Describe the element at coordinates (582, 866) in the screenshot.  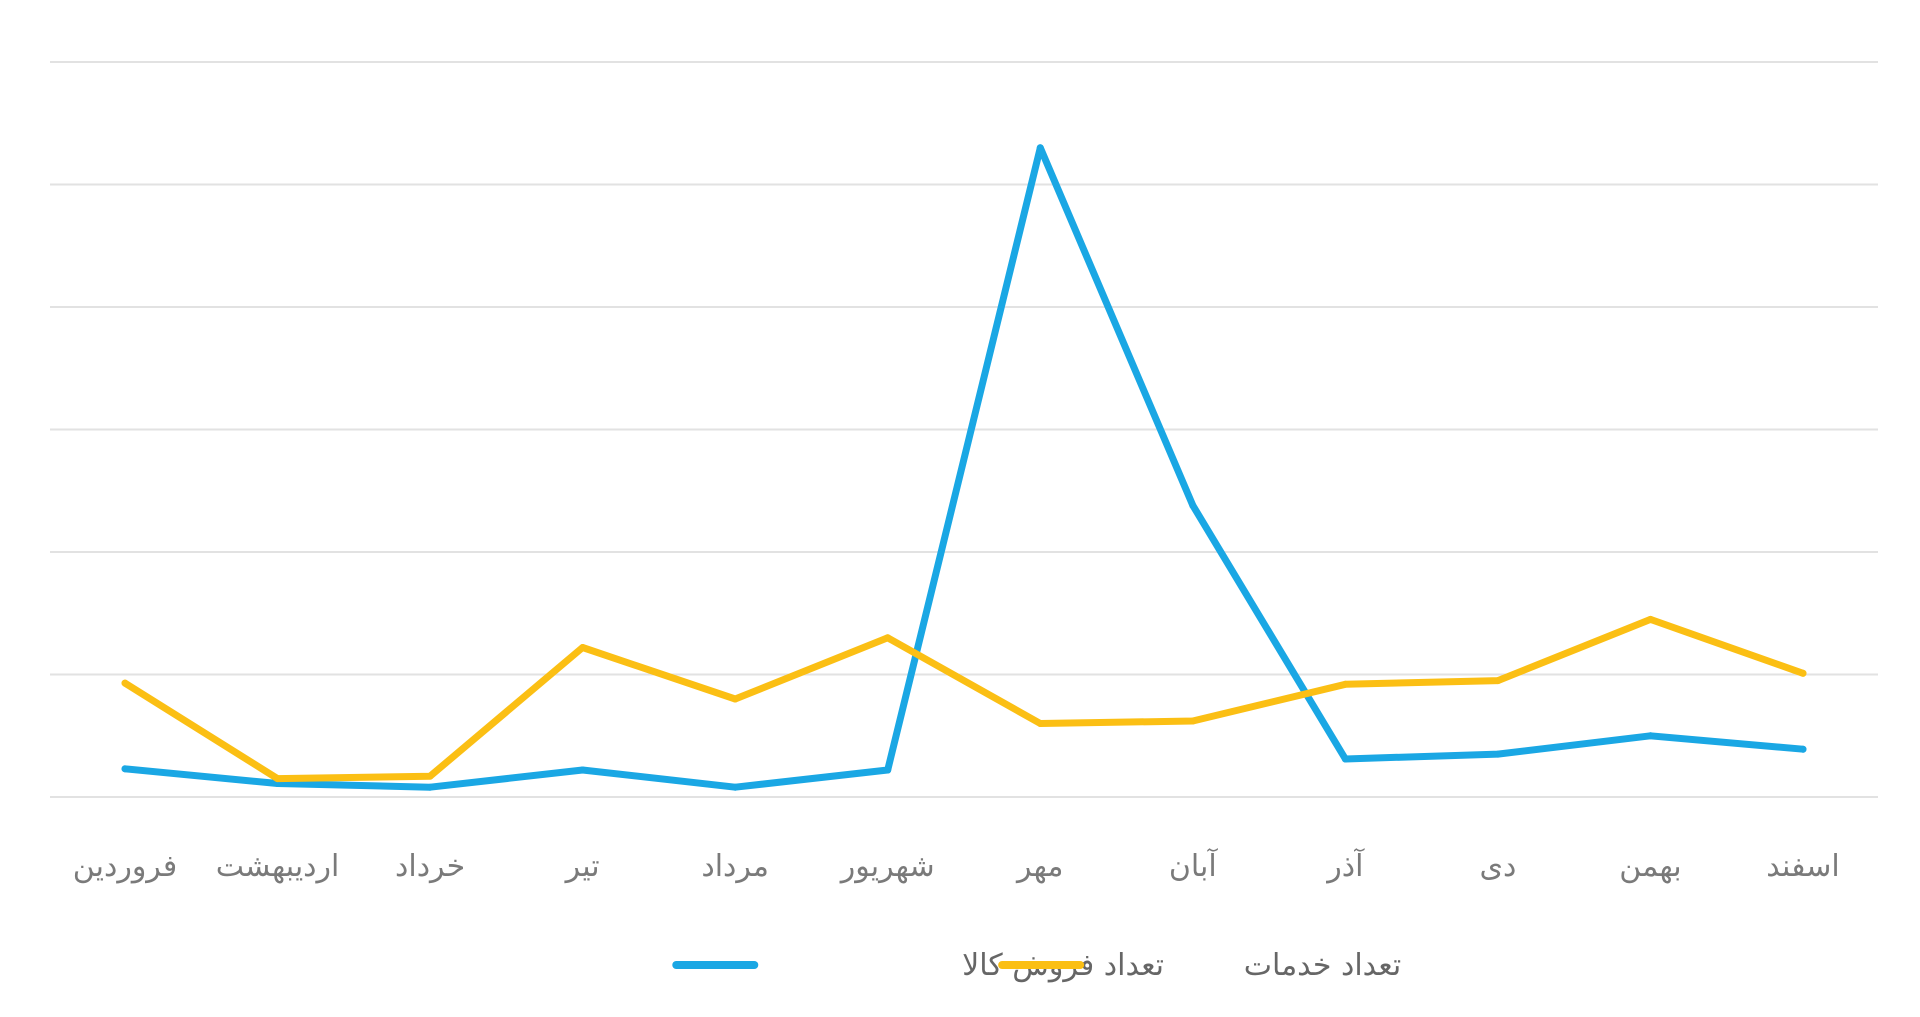
I see `x-tick-label: تیر` at that location.